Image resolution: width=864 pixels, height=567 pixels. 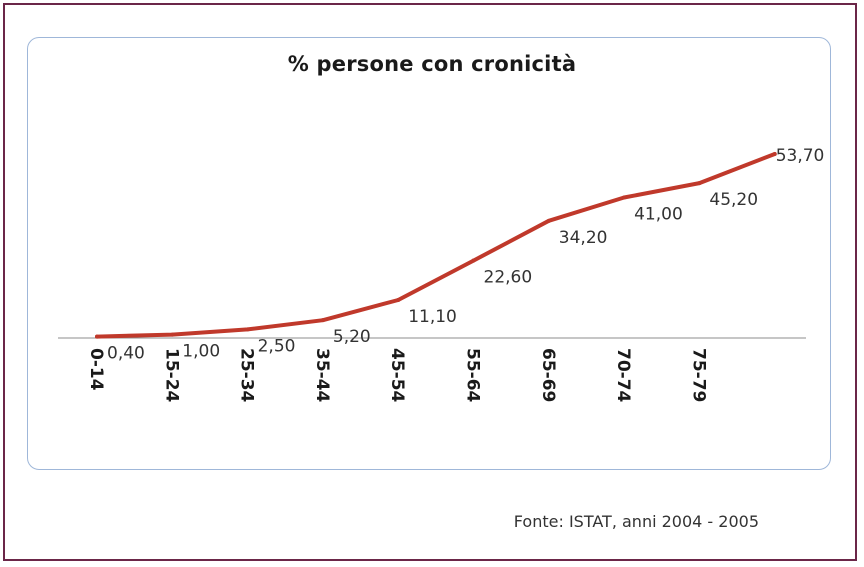 What do you see at coordinates (733, 200) in the screenshot?
I see `data-label: 45,20` at bounding box center [733, 200].